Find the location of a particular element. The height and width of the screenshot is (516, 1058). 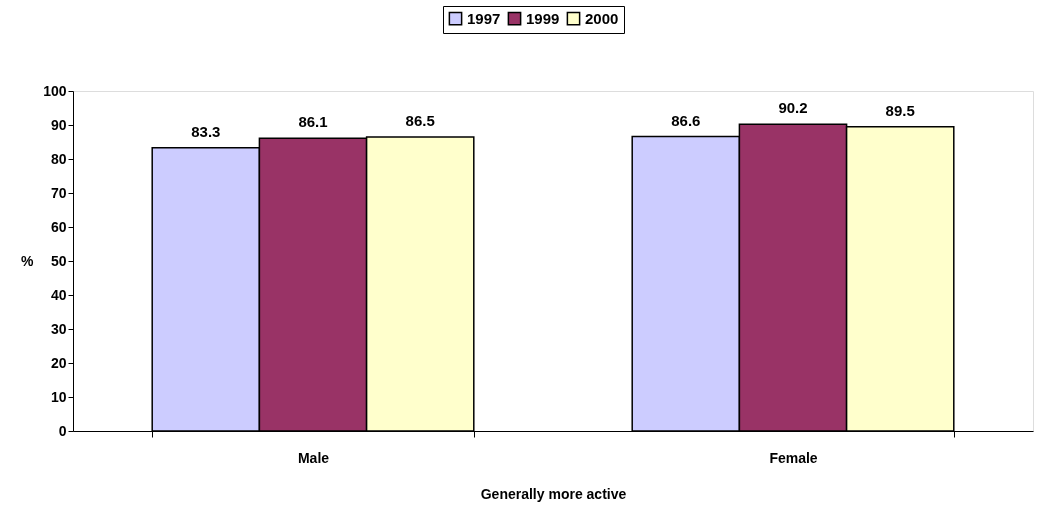

data-label: 86.6 is located at coordinates (686, 120).